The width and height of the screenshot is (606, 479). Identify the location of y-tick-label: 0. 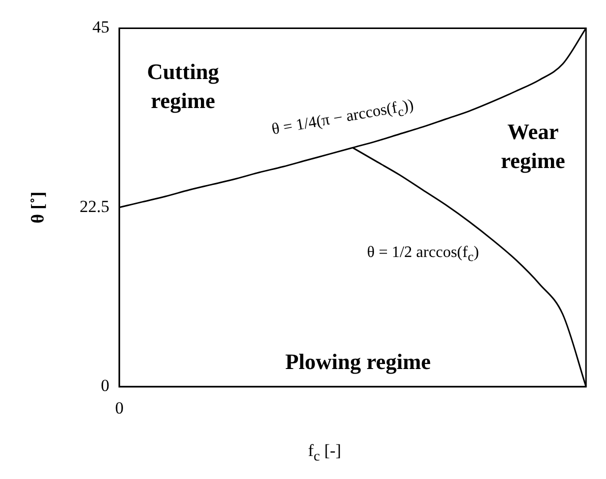
(105, 386).